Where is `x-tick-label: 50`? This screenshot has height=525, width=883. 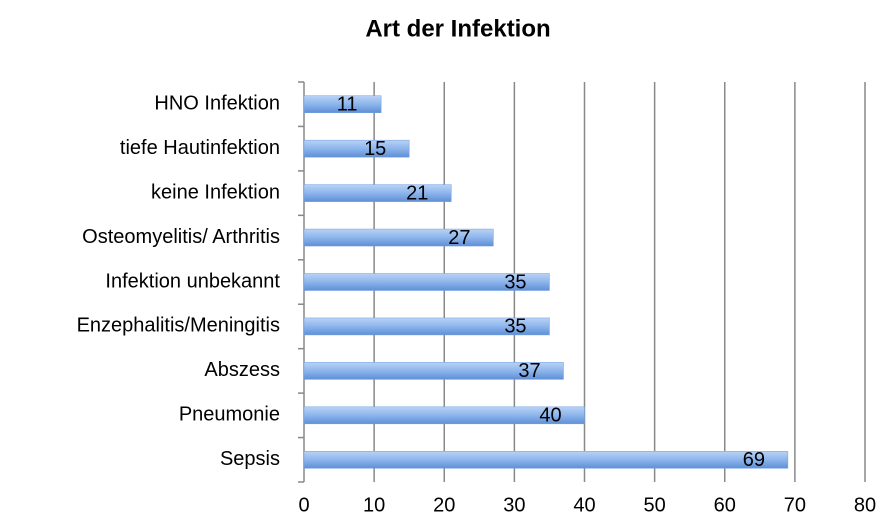 x-tick-label: 50 is located at coordinates (655, 505).